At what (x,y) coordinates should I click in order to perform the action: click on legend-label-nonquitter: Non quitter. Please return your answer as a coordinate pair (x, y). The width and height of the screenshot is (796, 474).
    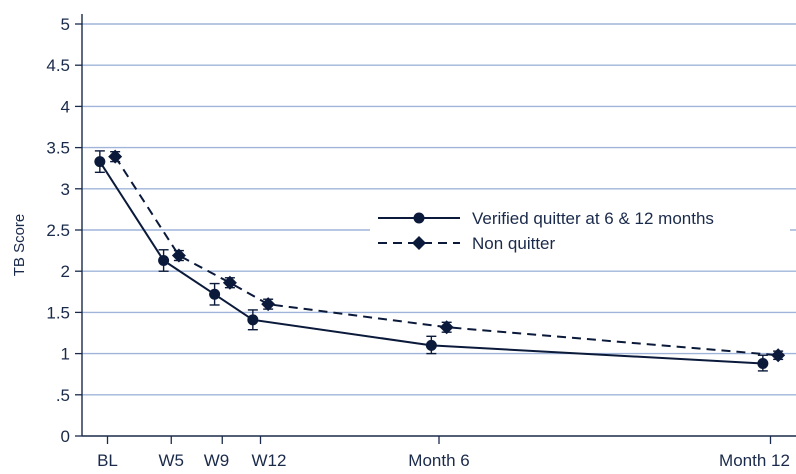
    Looking at the image, I should click on (513, 243).